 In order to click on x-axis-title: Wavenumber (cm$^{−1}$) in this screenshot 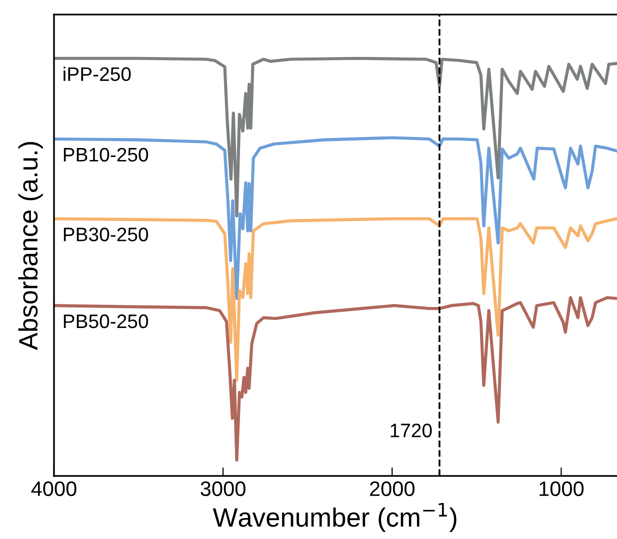, I will do `click(334, 517)`.